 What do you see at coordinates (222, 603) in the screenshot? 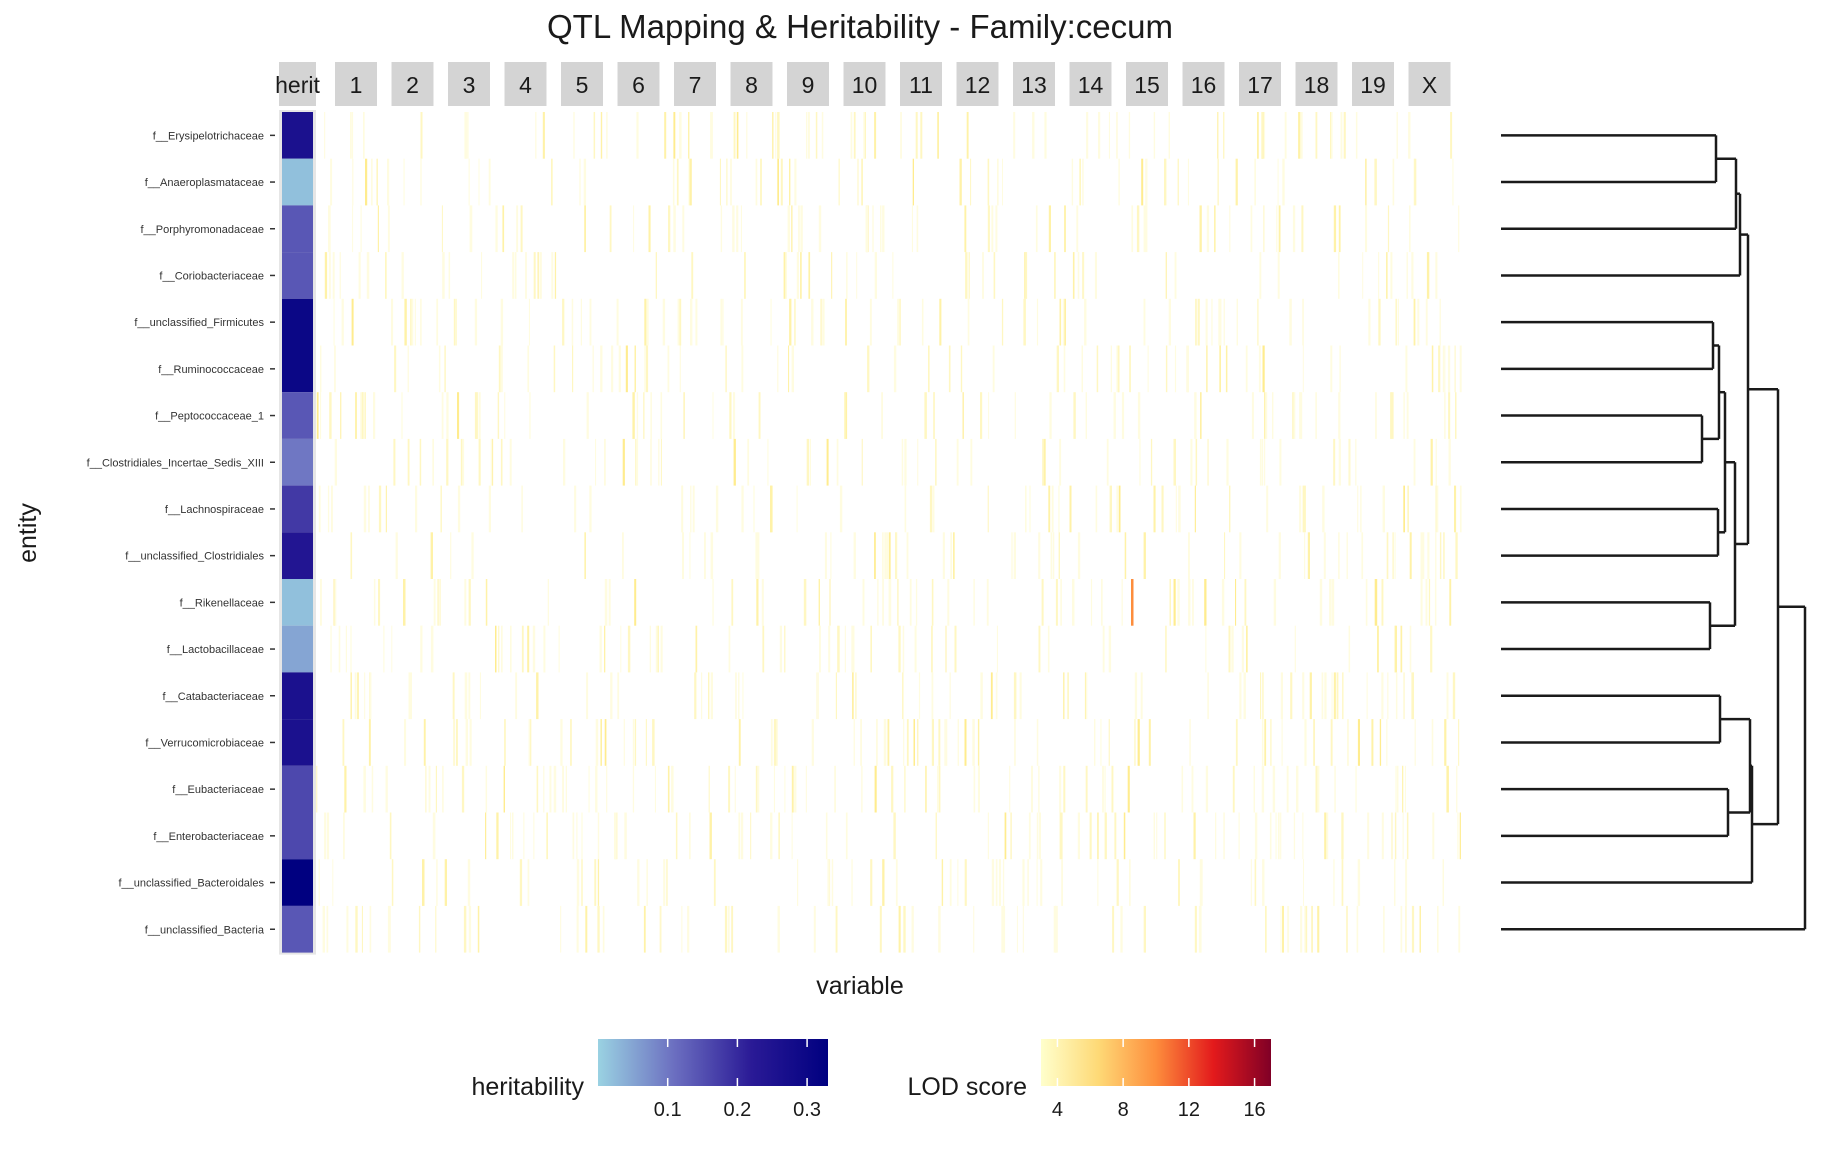
I see `entity-label: f__Rikenellaceae` at bounding box center [222, 603].